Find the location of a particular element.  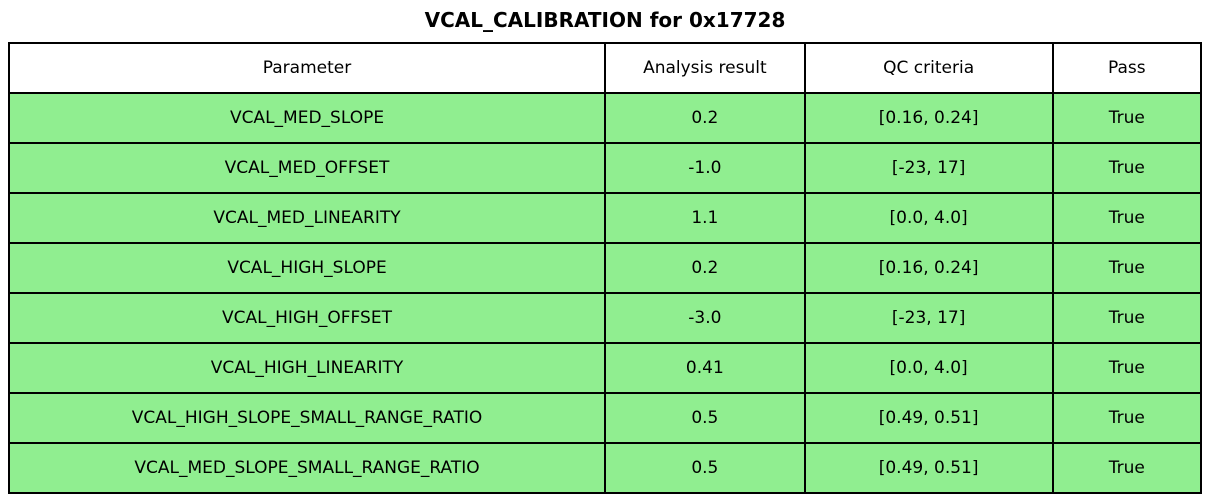

col-header-analysis-result: Analysis result is located at coordinates (705, 68).